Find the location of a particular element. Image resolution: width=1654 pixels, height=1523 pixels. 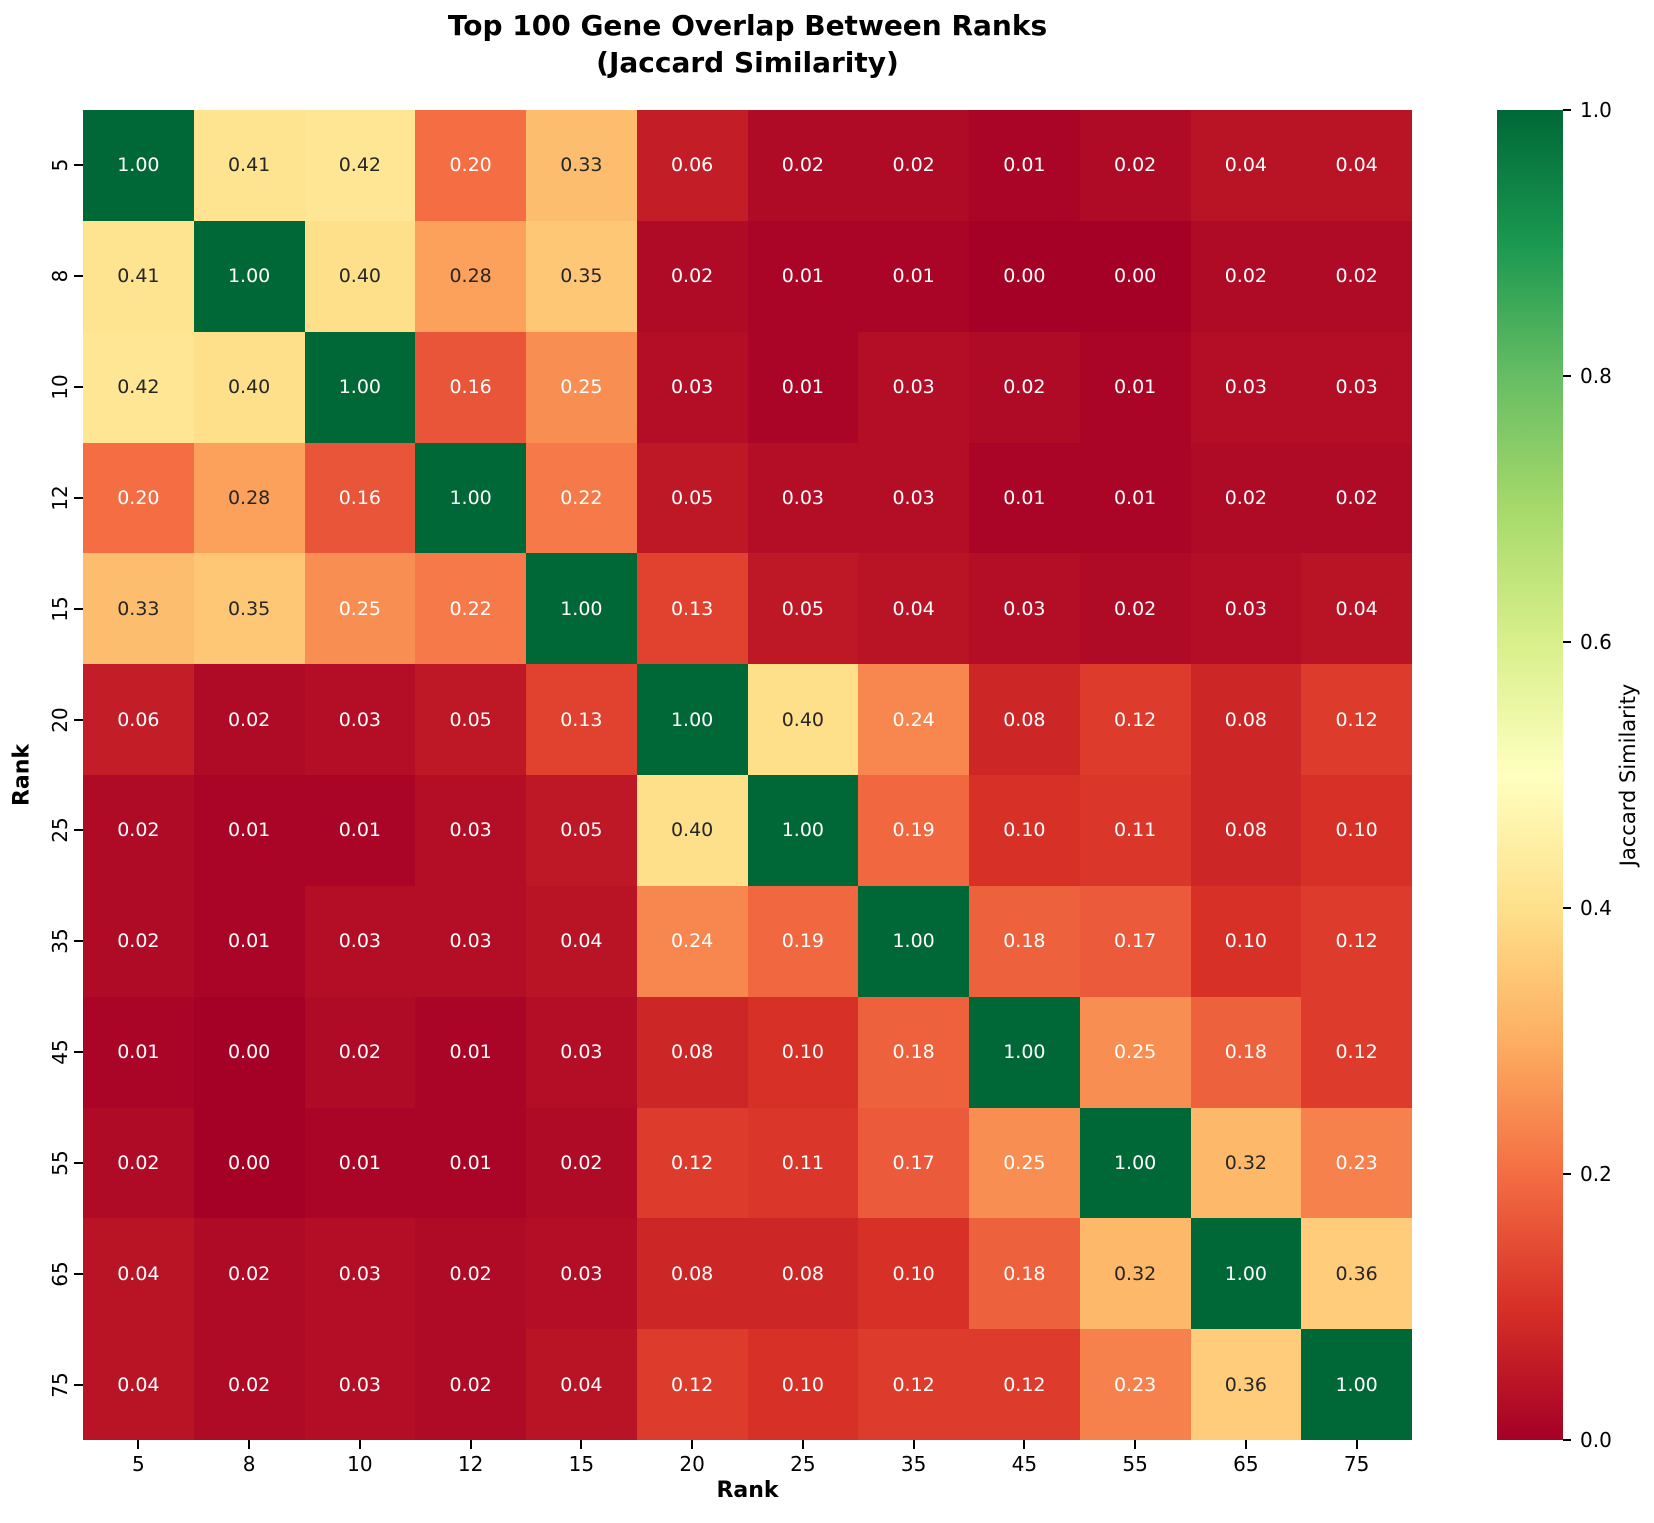

colorbar-tick-label: 1.0 is located at coordinates (1596, 110).